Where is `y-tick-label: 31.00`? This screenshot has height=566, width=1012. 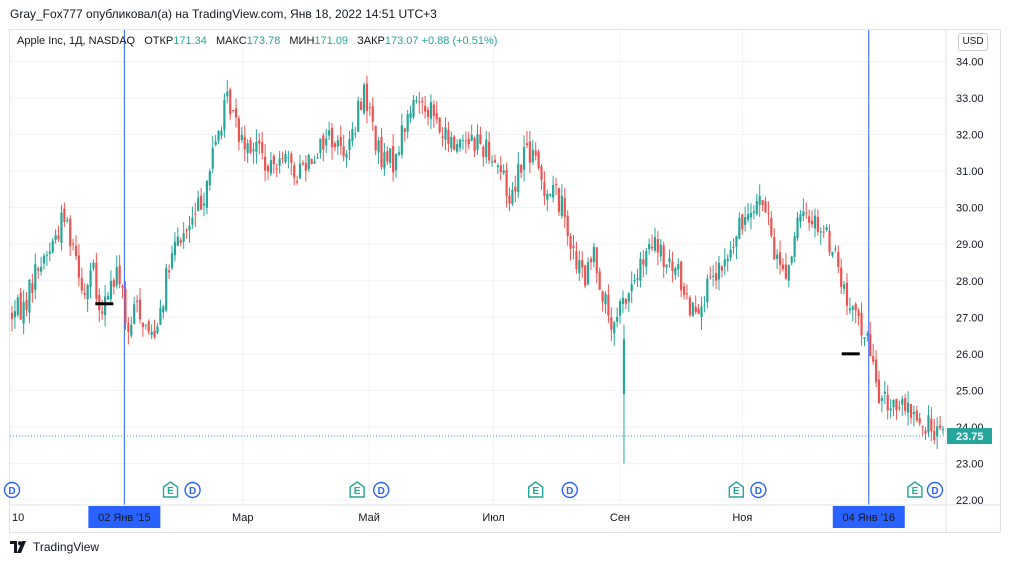 y-tick-label: 31.00 is located at coordinates (970, 172).